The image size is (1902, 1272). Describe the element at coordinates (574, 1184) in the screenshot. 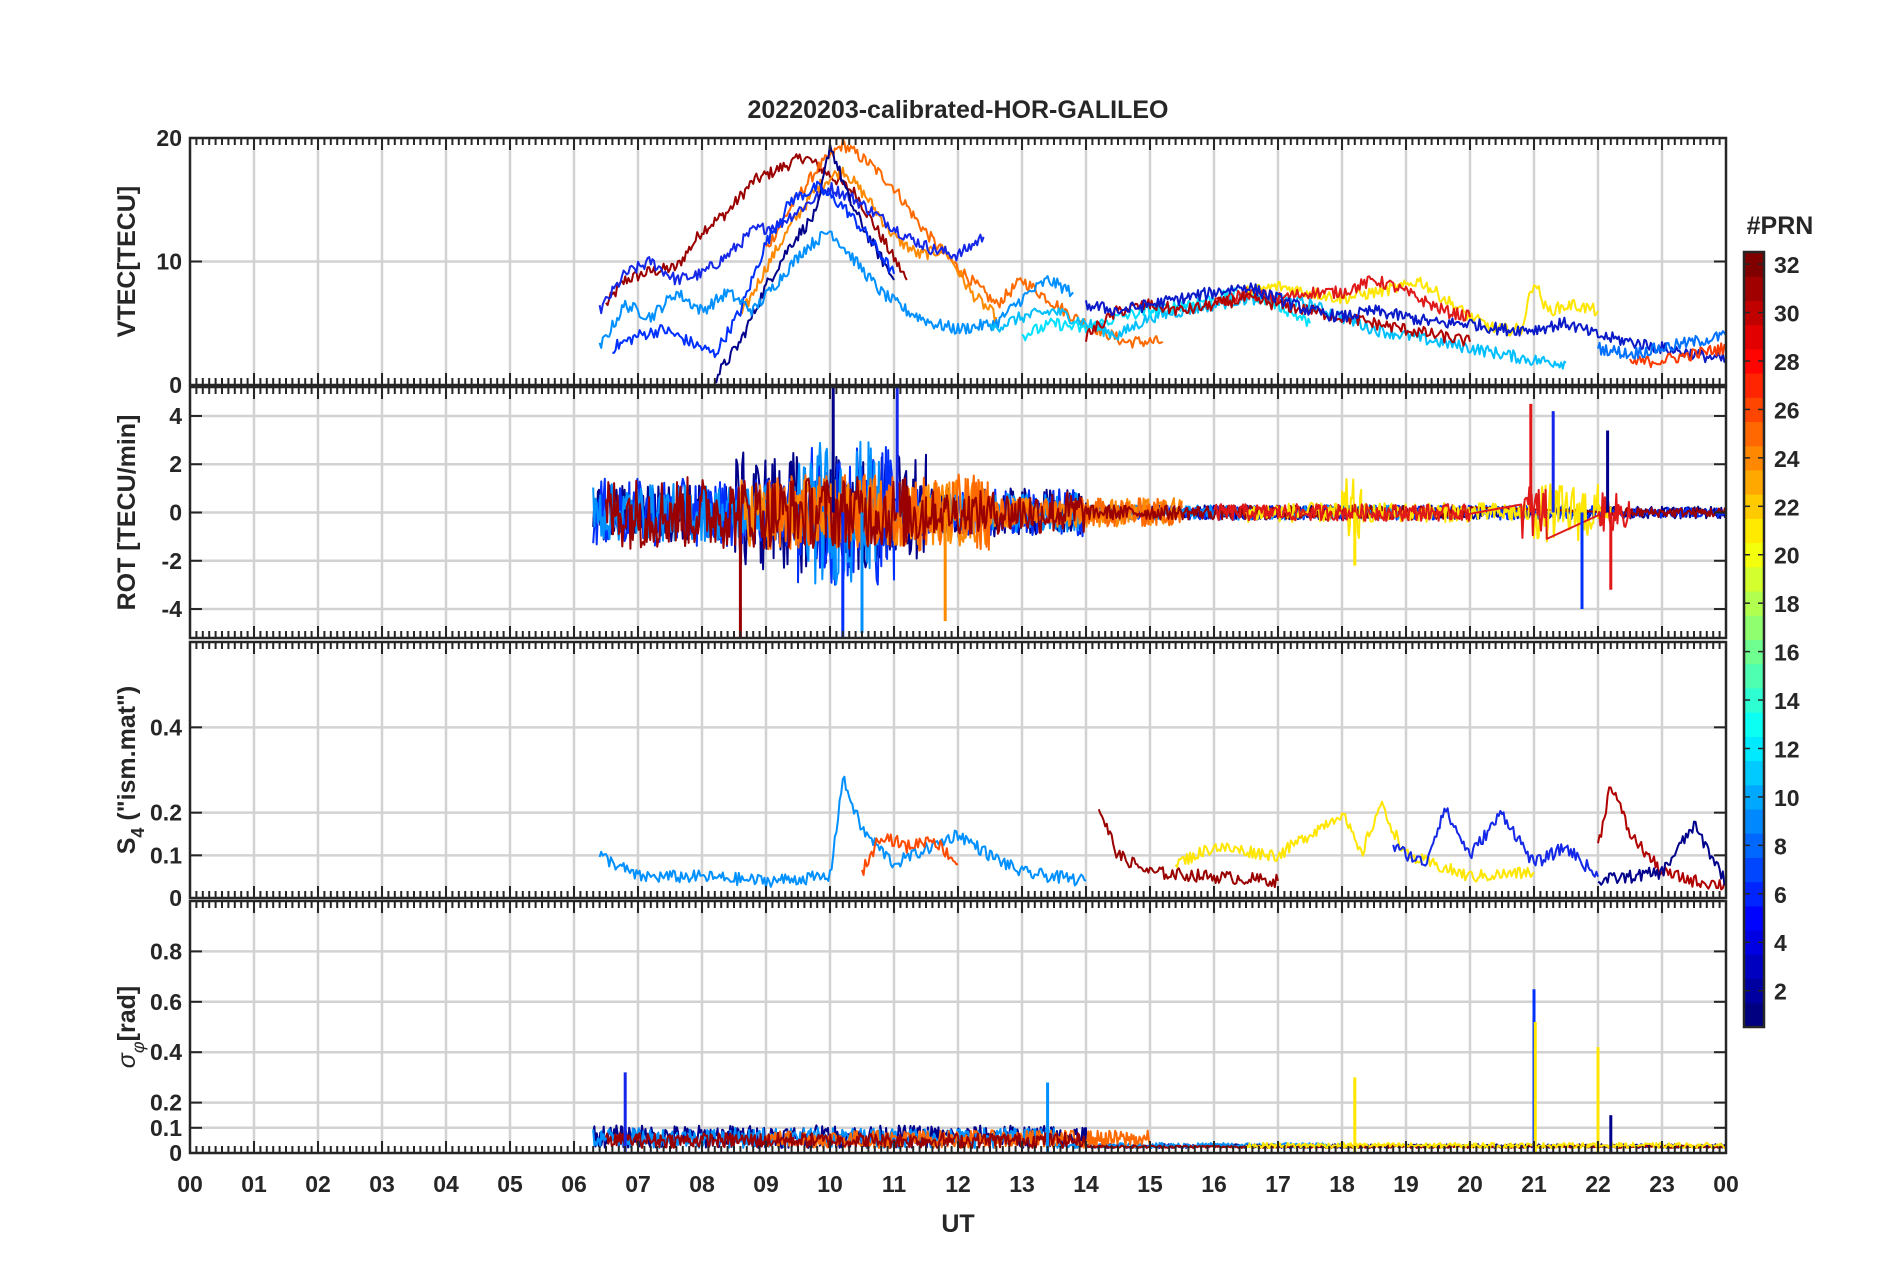

I see `x-tick-label: 06` at that location.